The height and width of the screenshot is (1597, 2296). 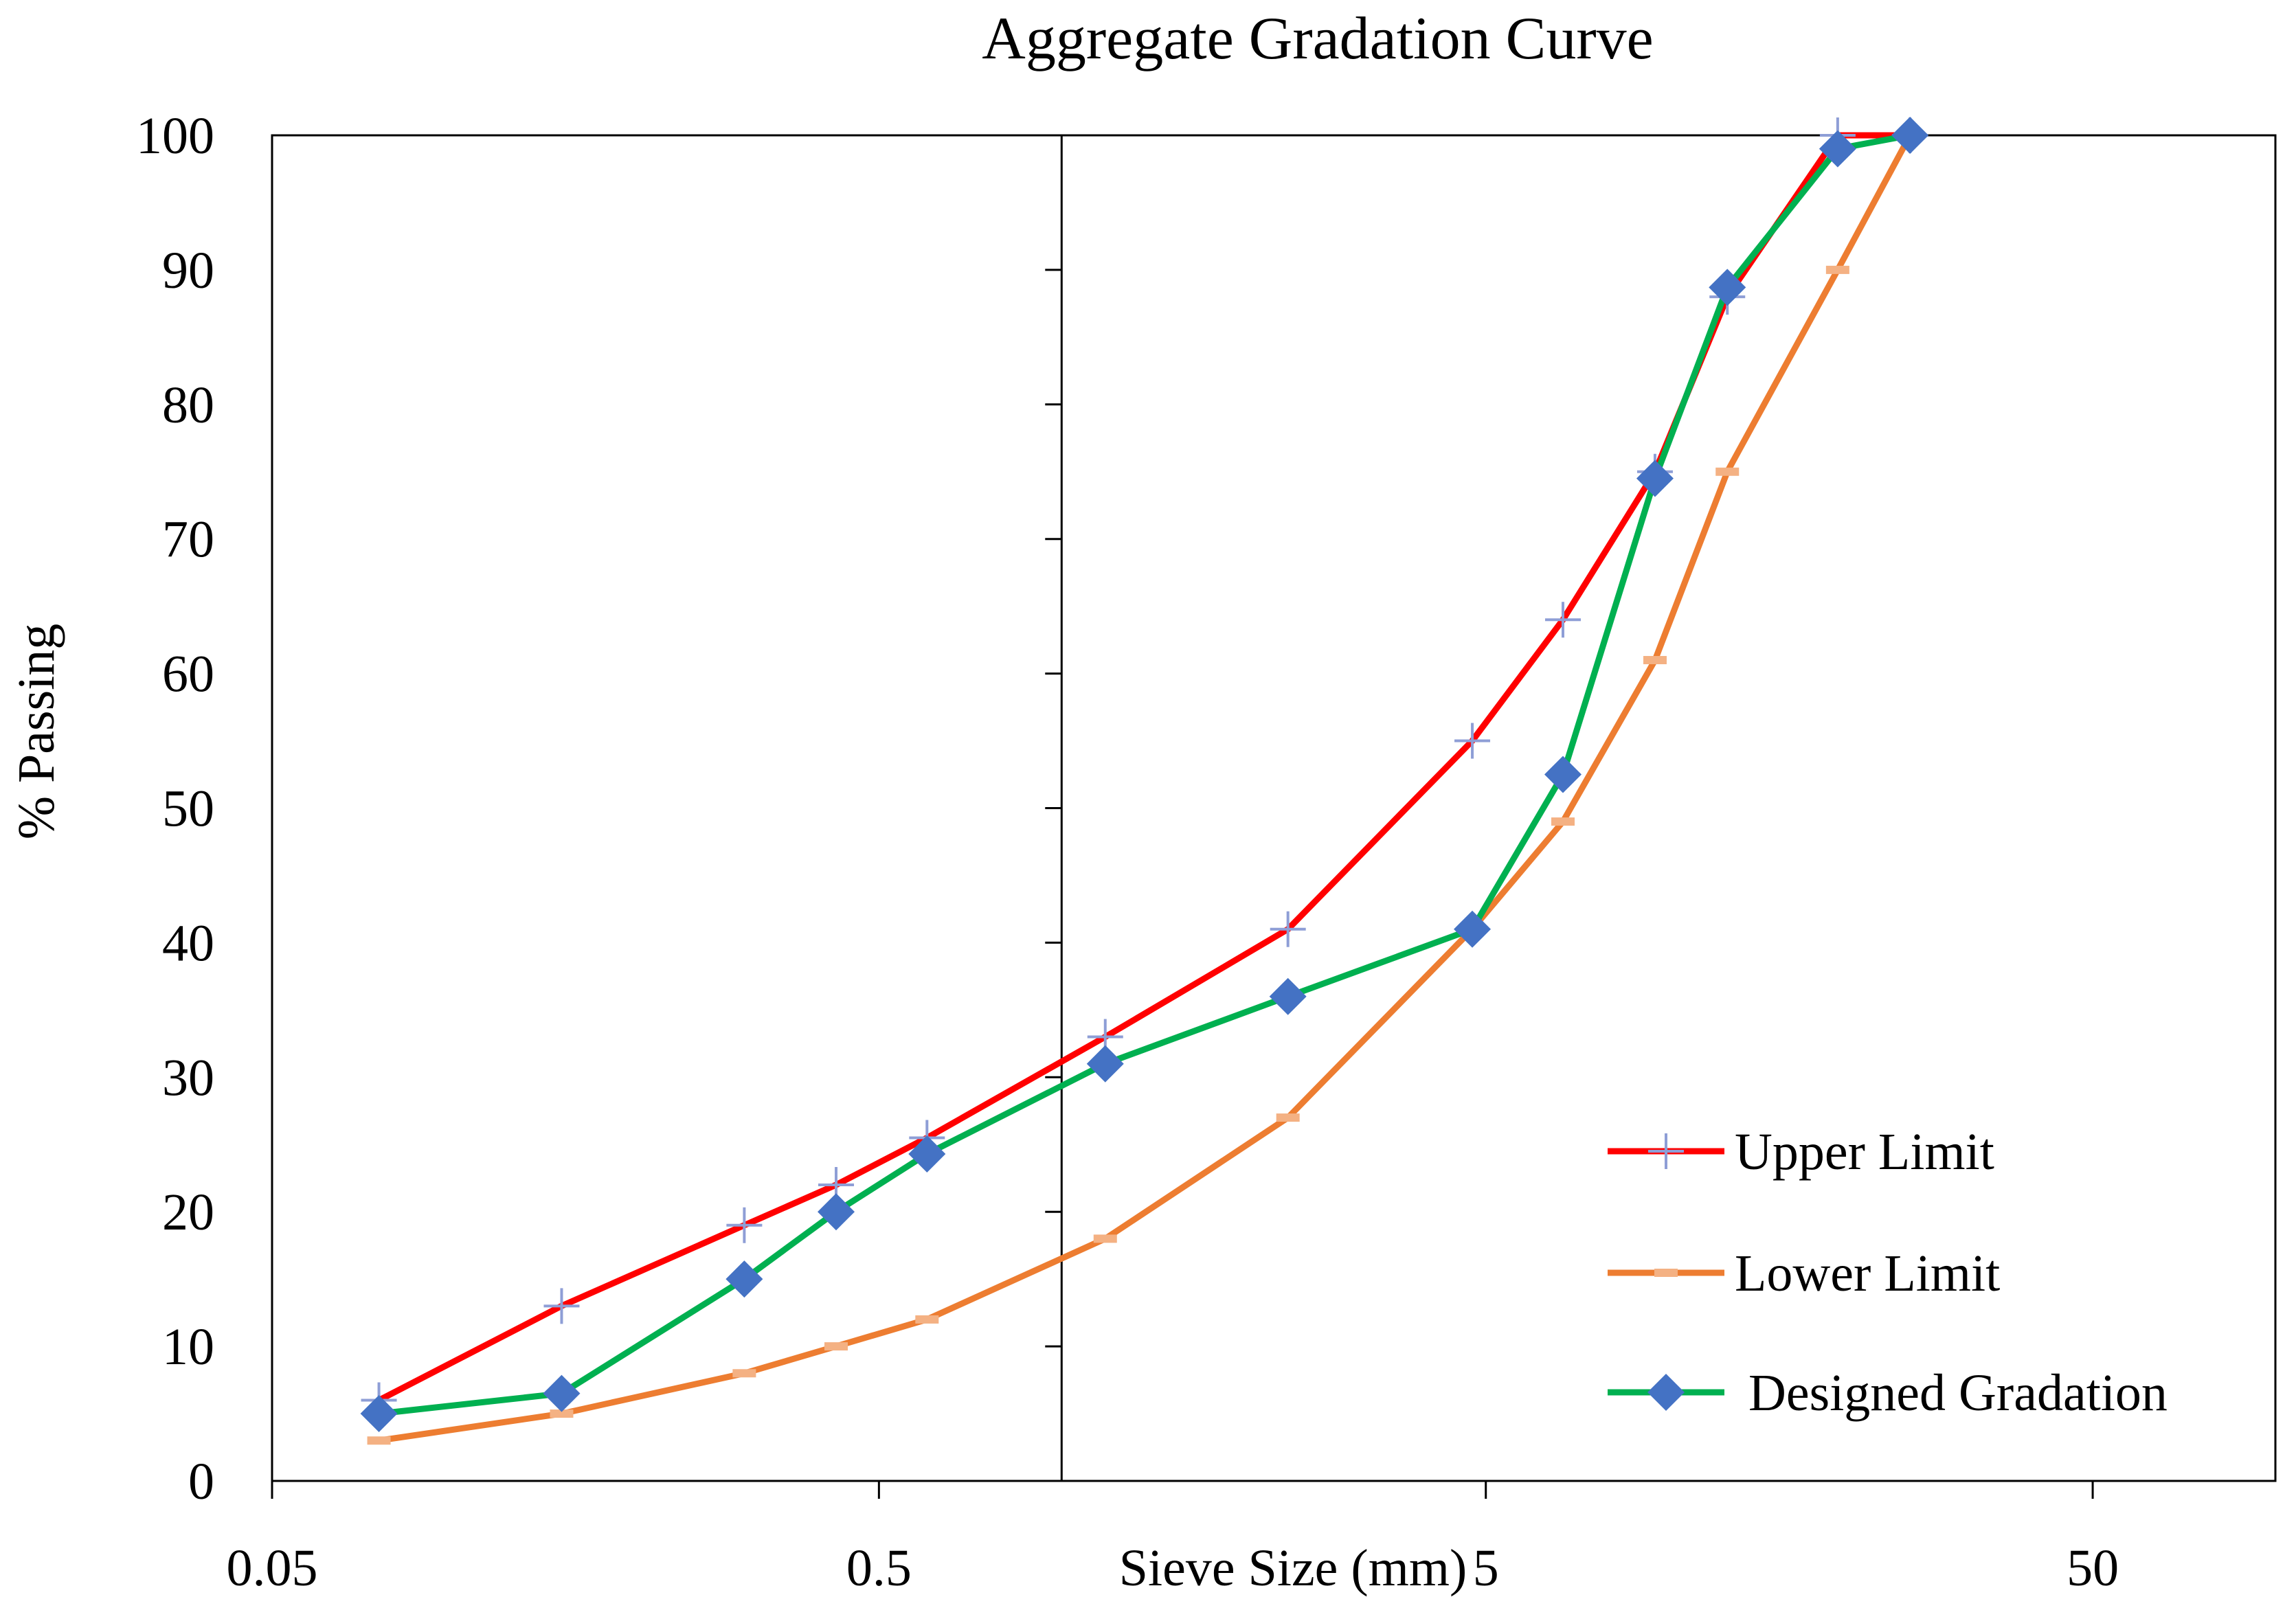 What do you see at coordinates (188, 270) in the screenshot?
I see `y-tick-label: 90` at bounding box center [188, 270].